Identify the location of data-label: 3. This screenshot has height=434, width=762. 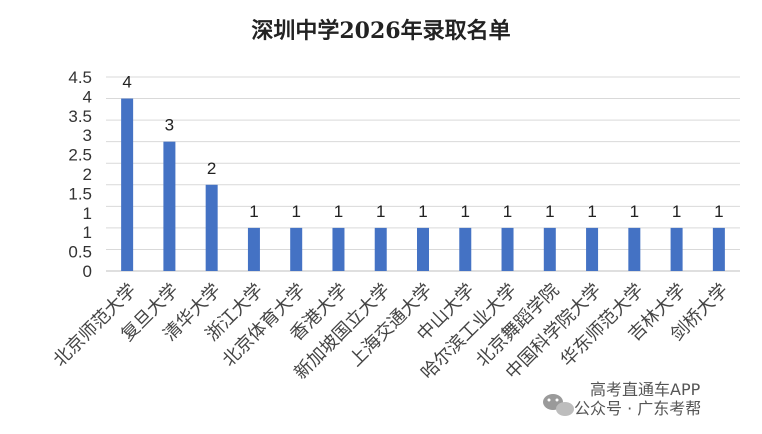
(169, 125).